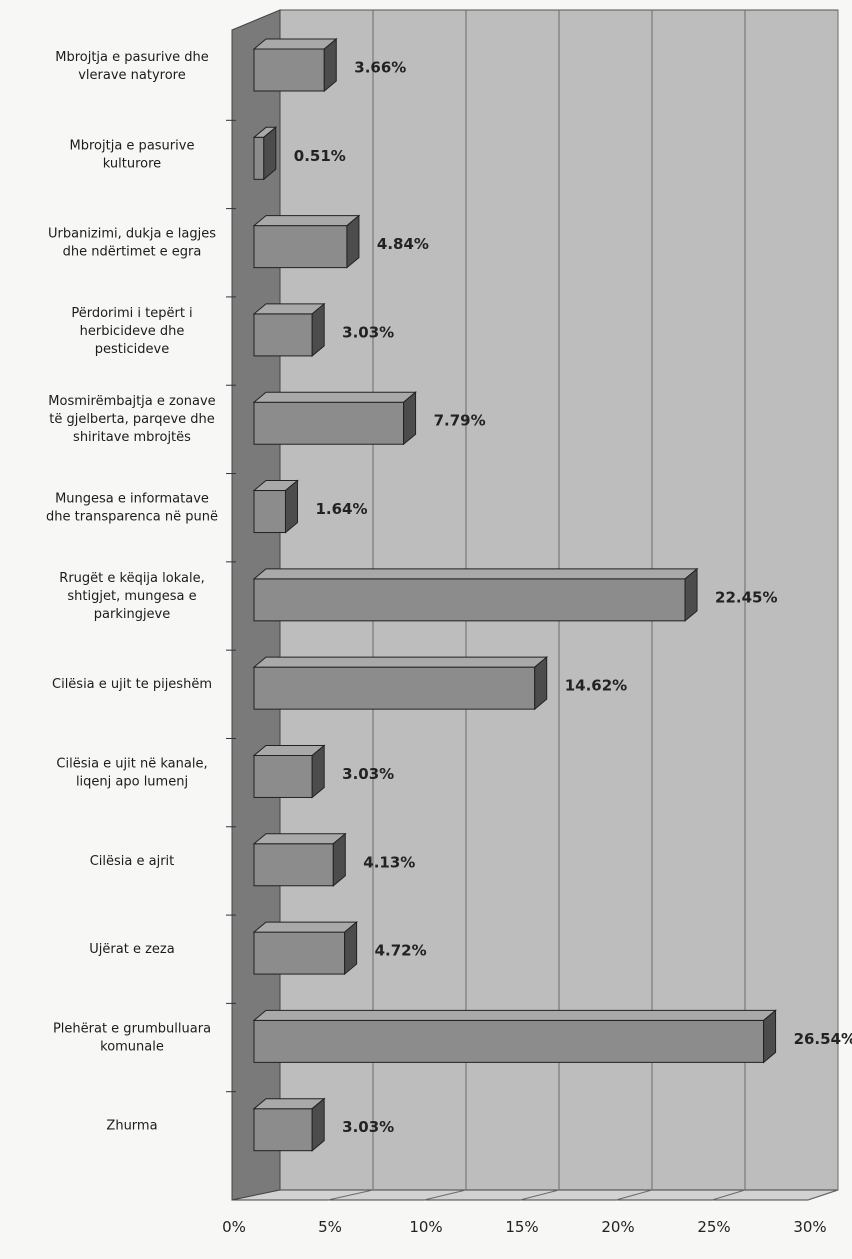  I want to click on category-label-line: shiritave mbrojtës, so click(132, 437).